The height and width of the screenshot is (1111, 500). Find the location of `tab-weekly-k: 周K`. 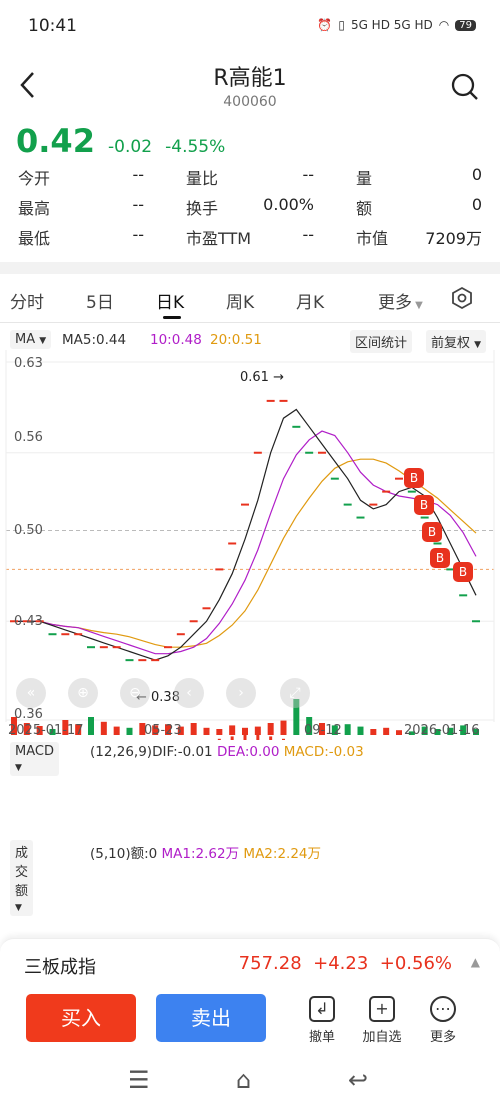

tab-weekly-k: 周K is located at coordinates (240, 303).